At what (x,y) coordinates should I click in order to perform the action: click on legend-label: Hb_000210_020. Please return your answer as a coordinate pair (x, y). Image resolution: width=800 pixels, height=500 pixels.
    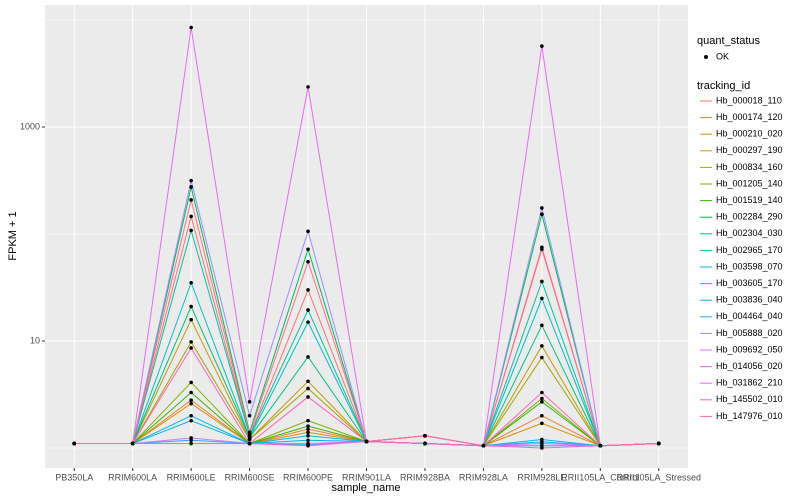
    Looking at the image, I should click on (749, 134).